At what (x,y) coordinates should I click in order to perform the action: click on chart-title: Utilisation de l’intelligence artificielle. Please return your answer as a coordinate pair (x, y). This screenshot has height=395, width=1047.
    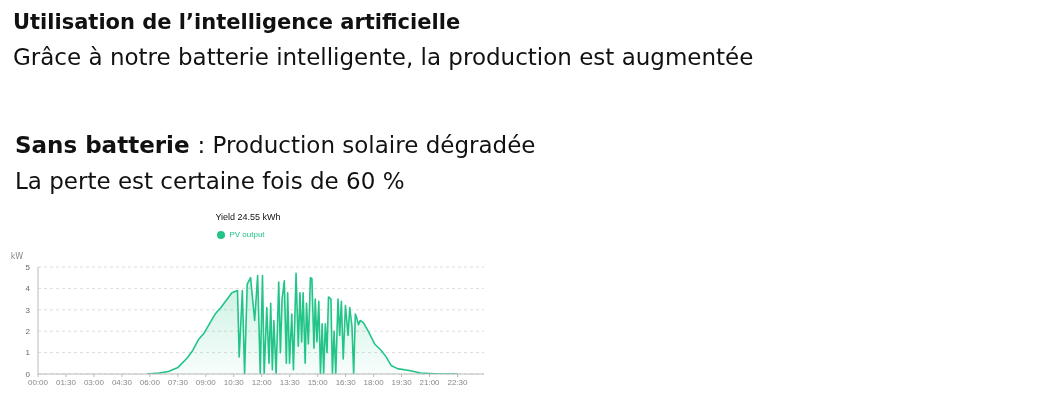
    Looking at the image, I should click on (237, 22).